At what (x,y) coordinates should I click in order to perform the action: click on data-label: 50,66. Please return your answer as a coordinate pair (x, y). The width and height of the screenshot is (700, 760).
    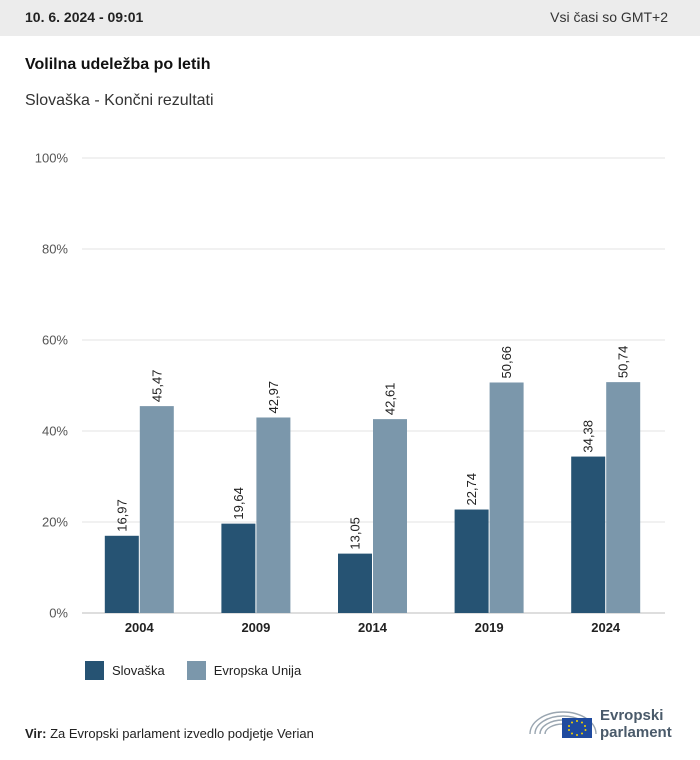
    Looking at the image, I should click on (506, 362).